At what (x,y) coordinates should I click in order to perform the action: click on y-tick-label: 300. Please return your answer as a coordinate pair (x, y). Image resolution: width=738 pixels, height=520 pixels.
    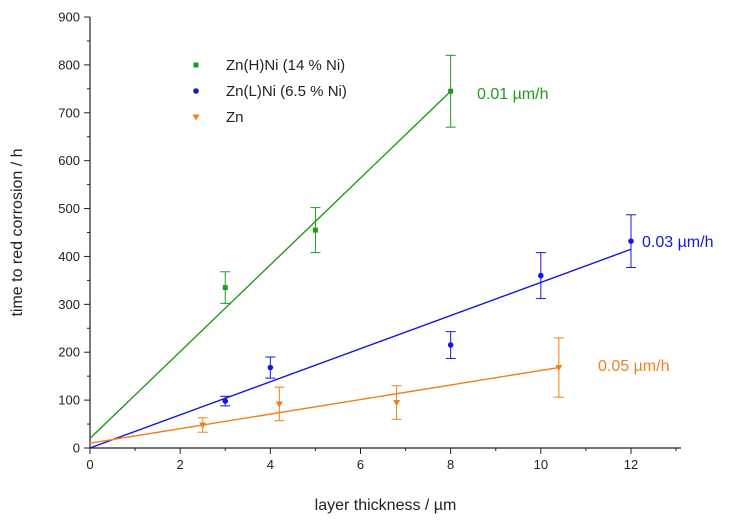
    Looking at the image, I should click on (69, 304).